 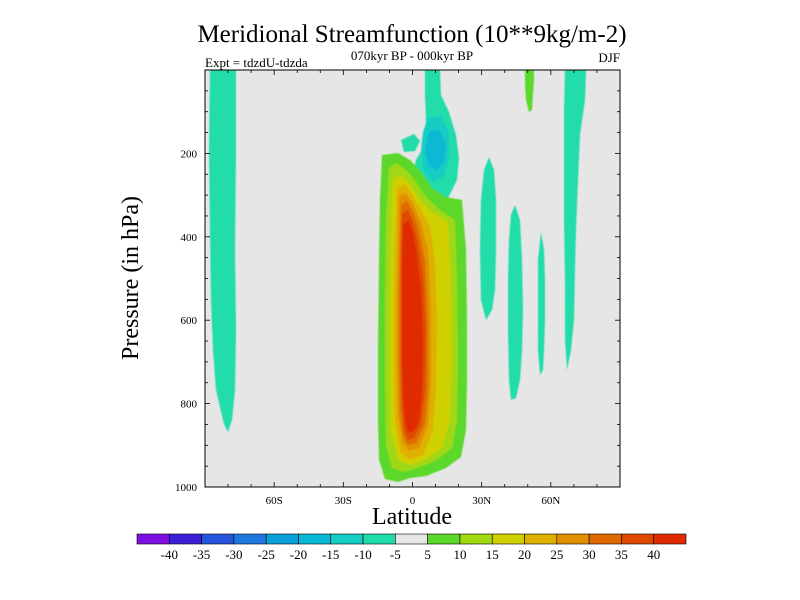 I want to click on colorbar-label: -25, so click(x=266, y=554).